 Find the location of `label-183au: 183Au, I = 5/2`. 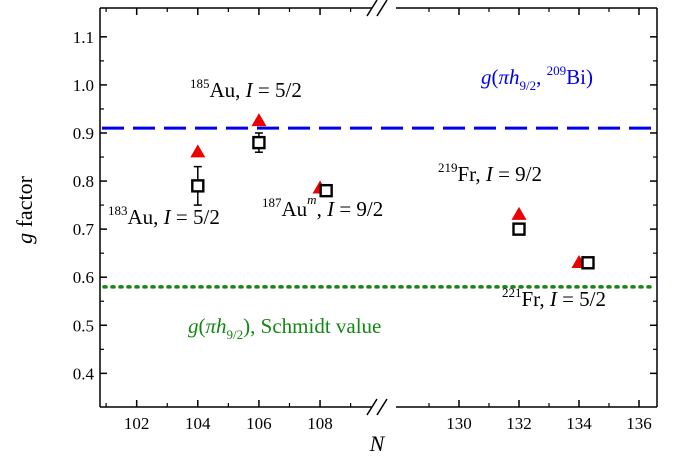

label-183au: 183Au, I = 5/2 is located at coordinates (164, 216).